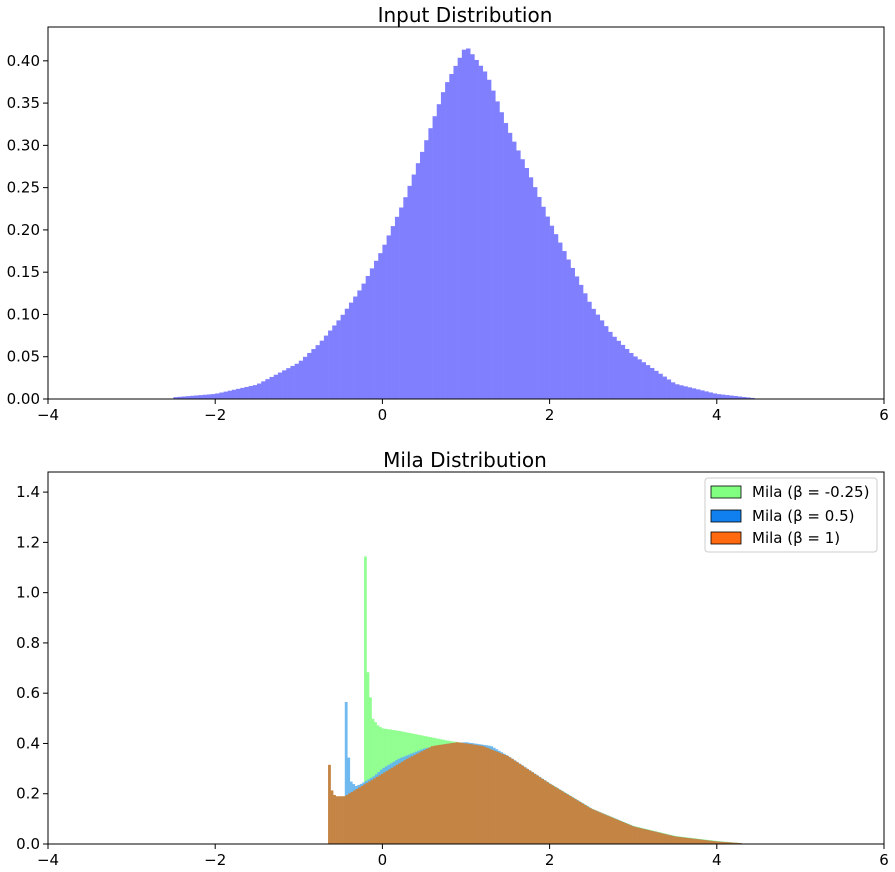 This screenshot has width=895, height=872. I want to click on x-tick-label: 0, so click(383, 415).